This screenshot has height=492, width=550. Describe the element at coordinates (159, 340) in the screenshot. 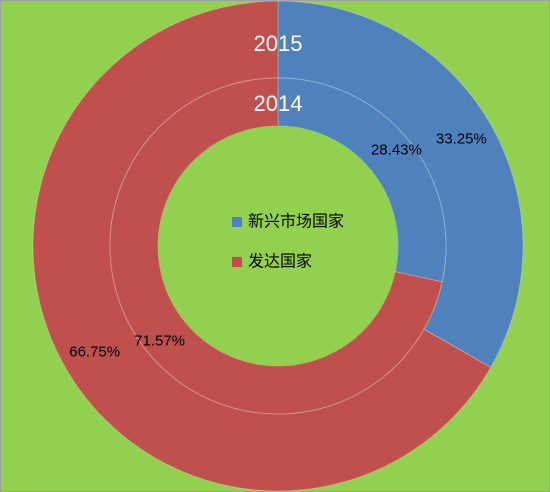

I see `value-label: 71.57%` at that location.